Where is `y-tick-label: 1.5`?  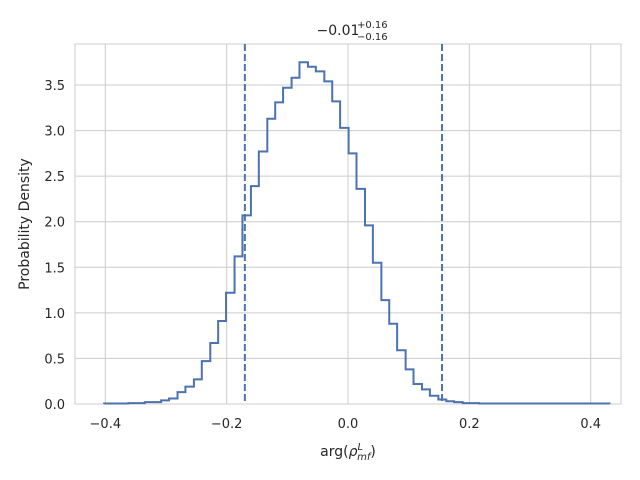
y-tick-label: 1.5 is located at coordinates (54, 268).